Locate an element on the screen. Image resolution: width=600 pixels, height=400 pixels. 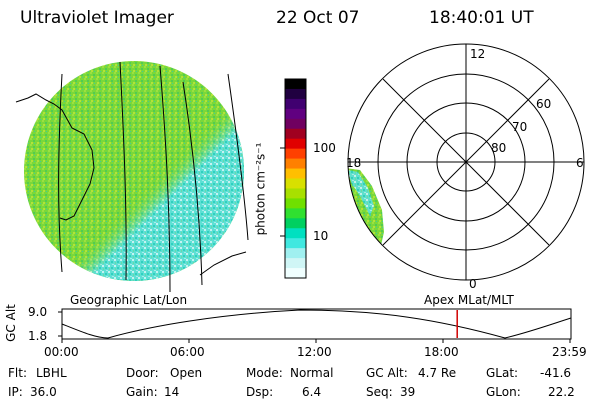
flt-label: Flt: is located at coordinates (17, 373).